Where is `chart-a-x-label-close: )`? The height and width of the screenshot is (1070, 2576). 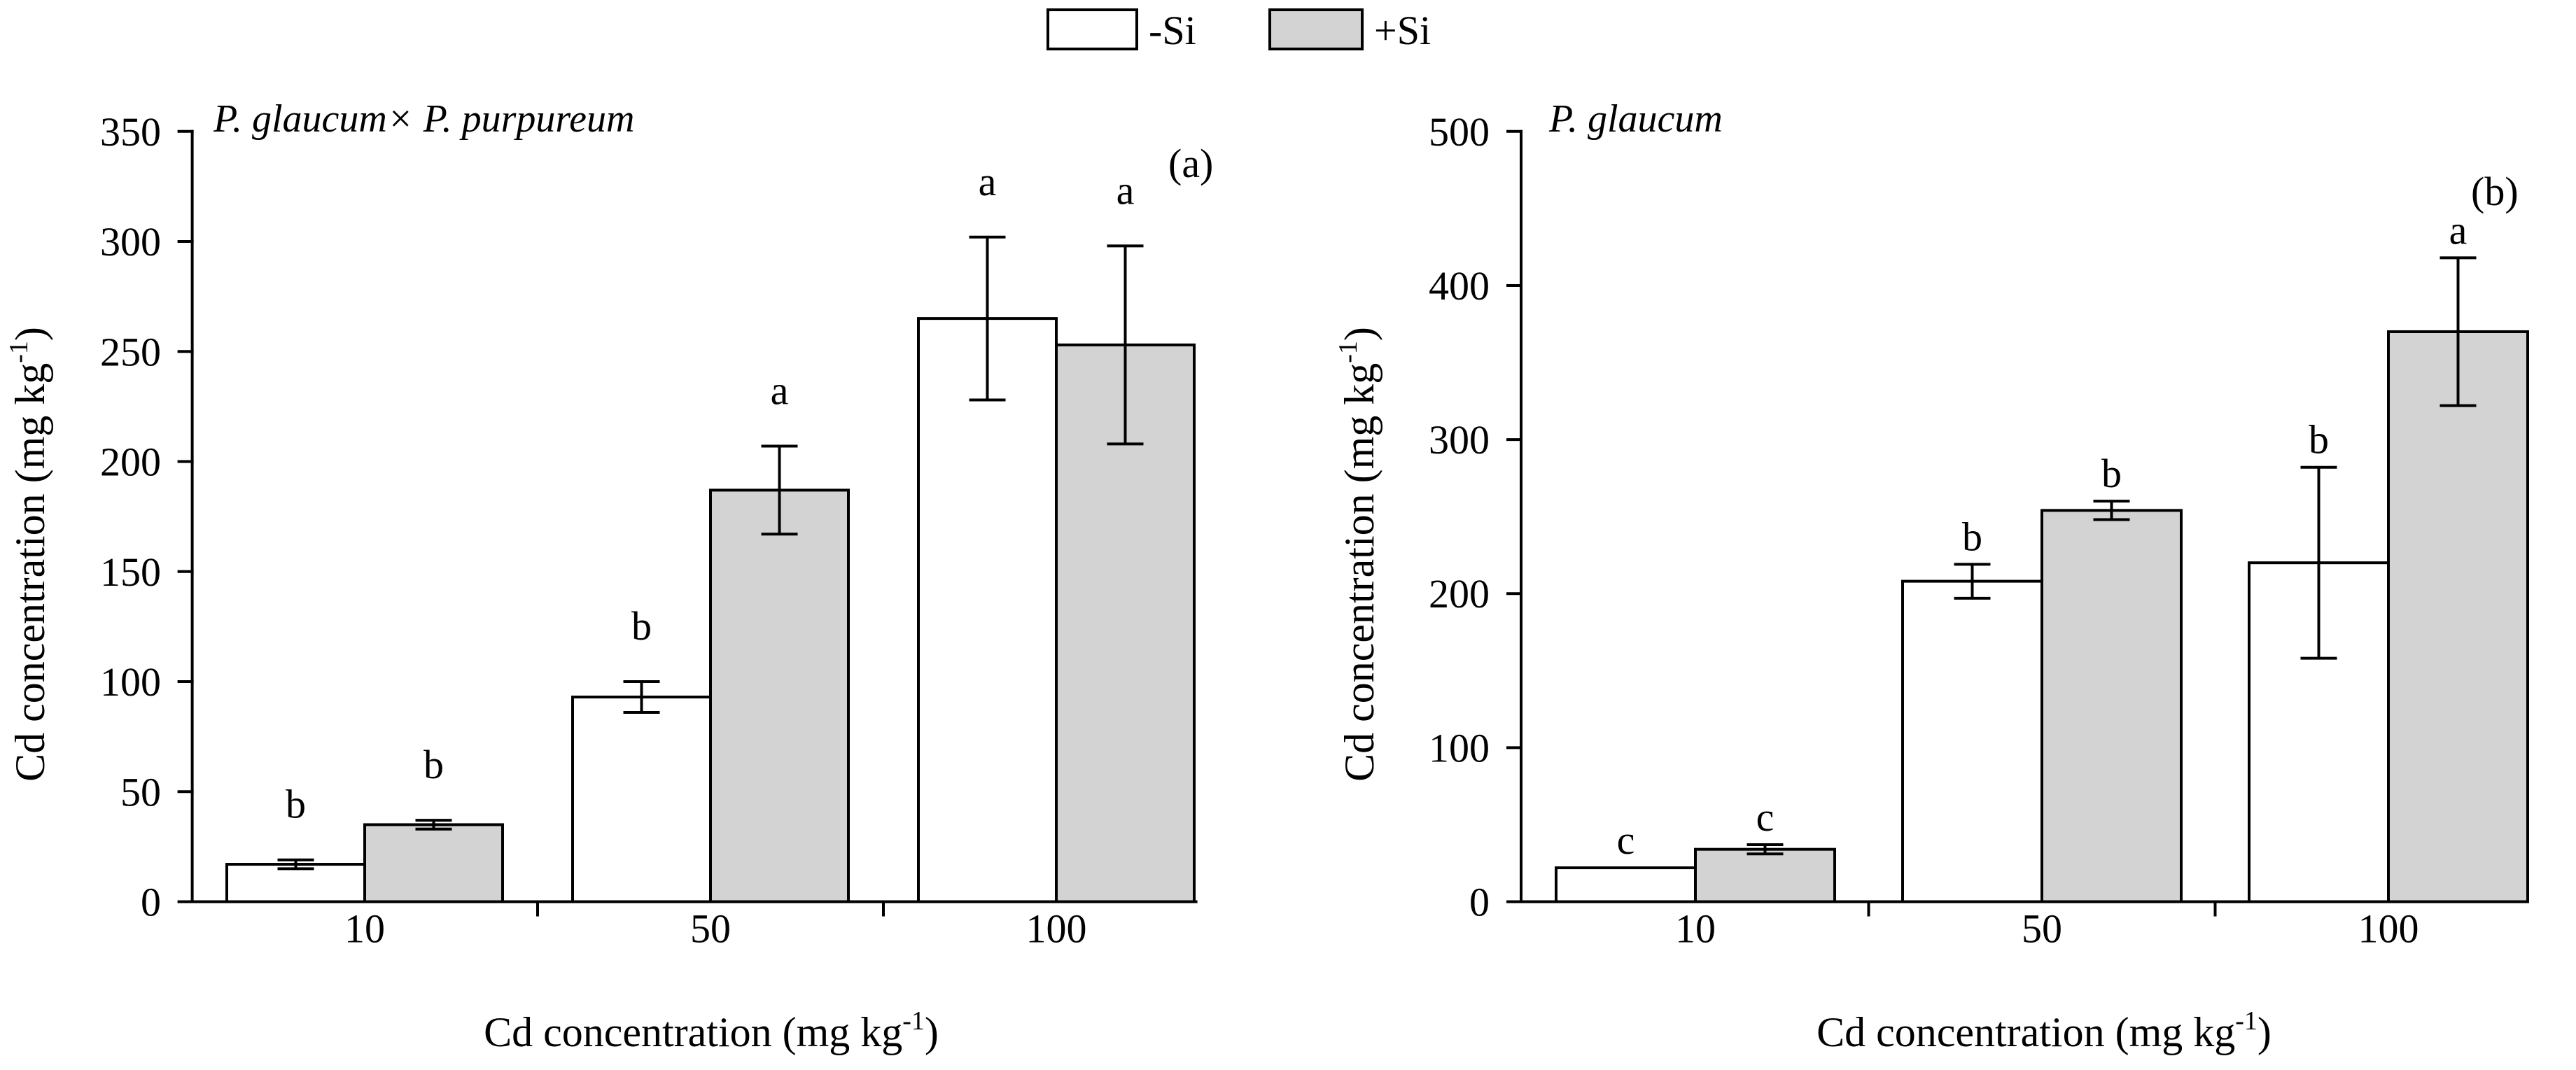 chart-a-x-label-close: ) is located at coordinates (932, 1032).